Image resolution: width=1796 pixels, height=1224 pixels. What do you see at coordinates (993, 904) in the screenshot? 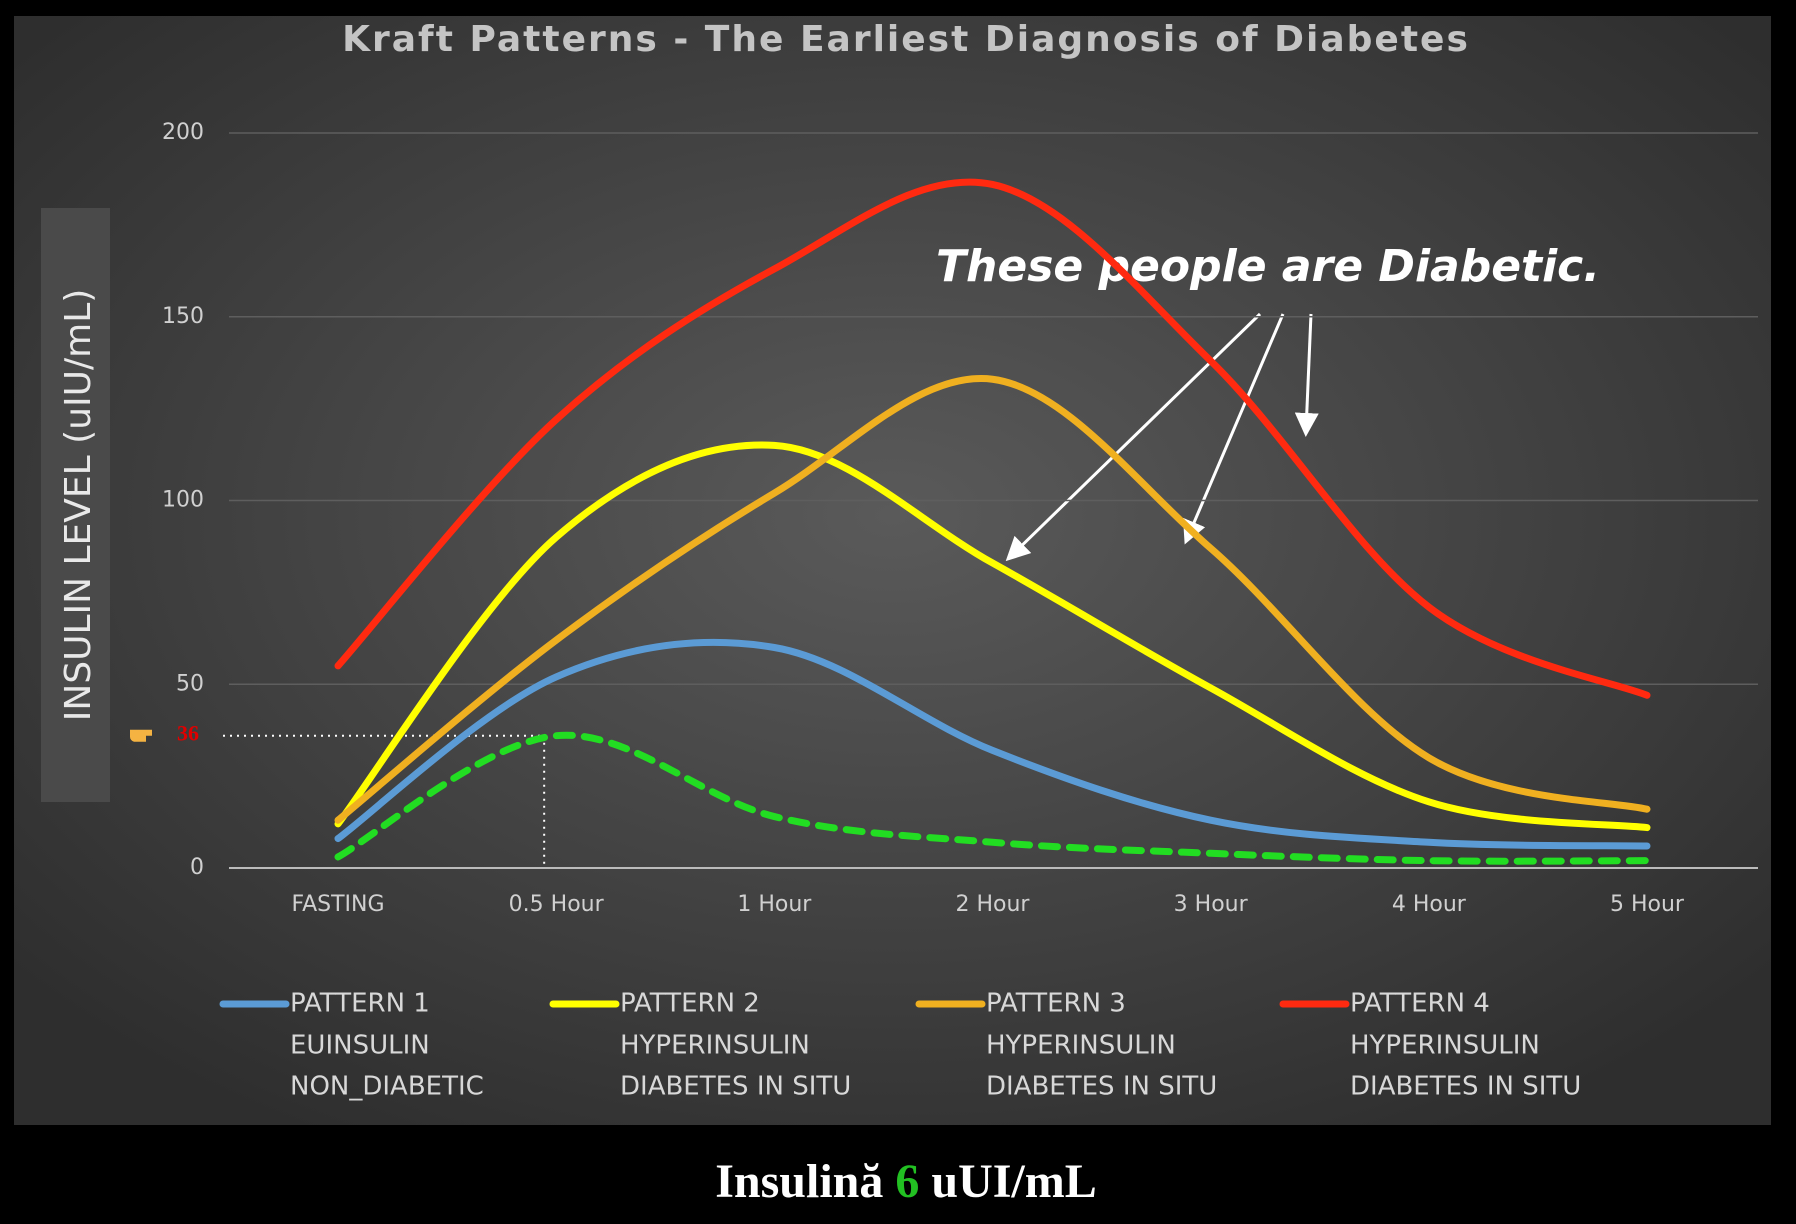
I see `x-tick-label: 2 Hour` at bounding box center [993, 904].